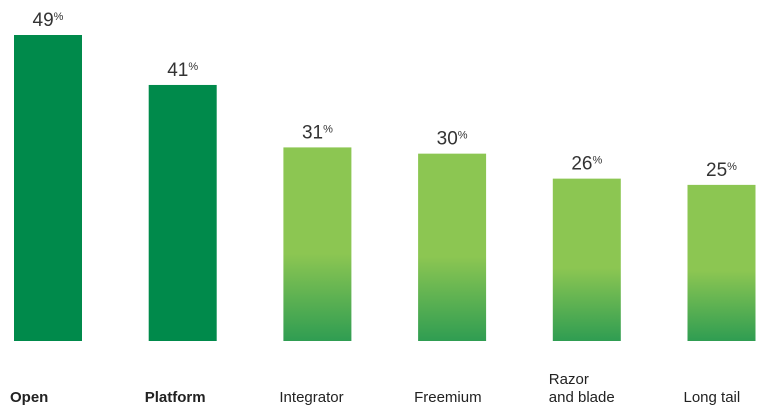  I want to click on category-label: Freemium, so click(448, 397).